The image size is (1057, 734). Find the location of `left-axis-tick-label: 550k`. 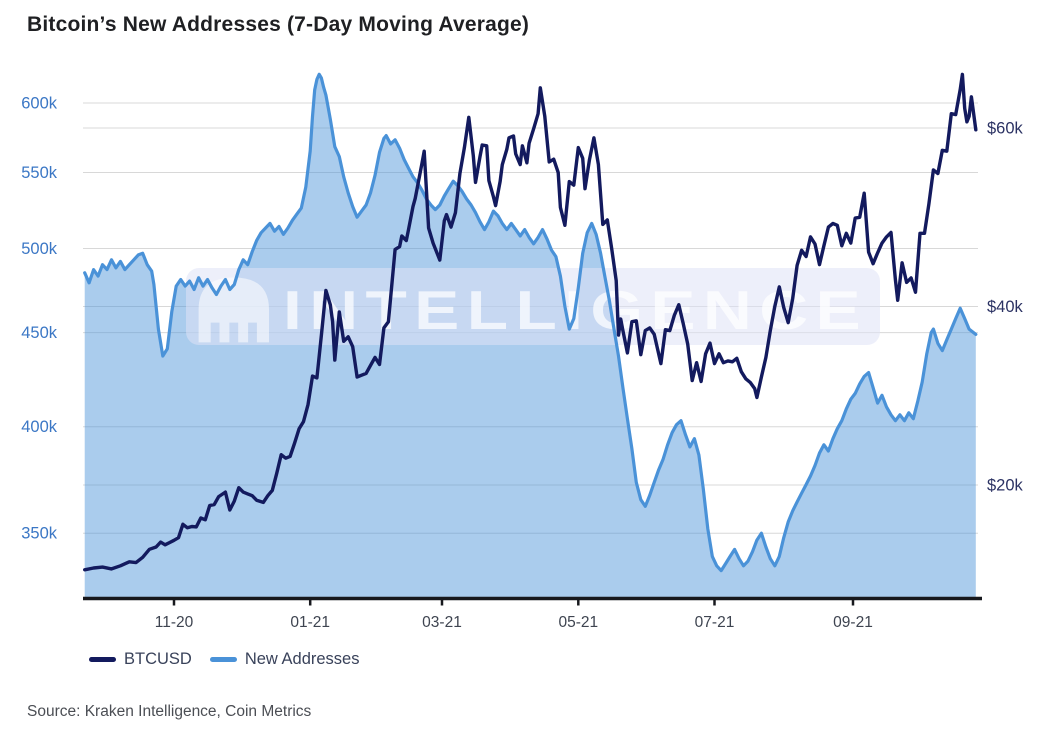

left-axis-tick-label: 550k is located at coordinates (39, 173).